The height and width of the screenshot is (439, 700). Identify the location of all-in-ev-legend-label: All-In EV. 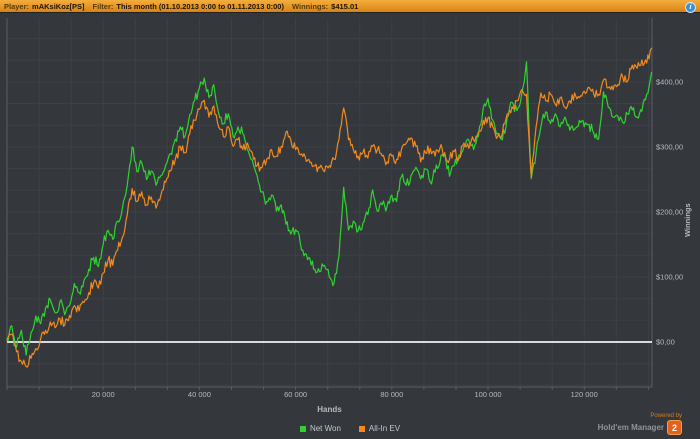
(384, 428).